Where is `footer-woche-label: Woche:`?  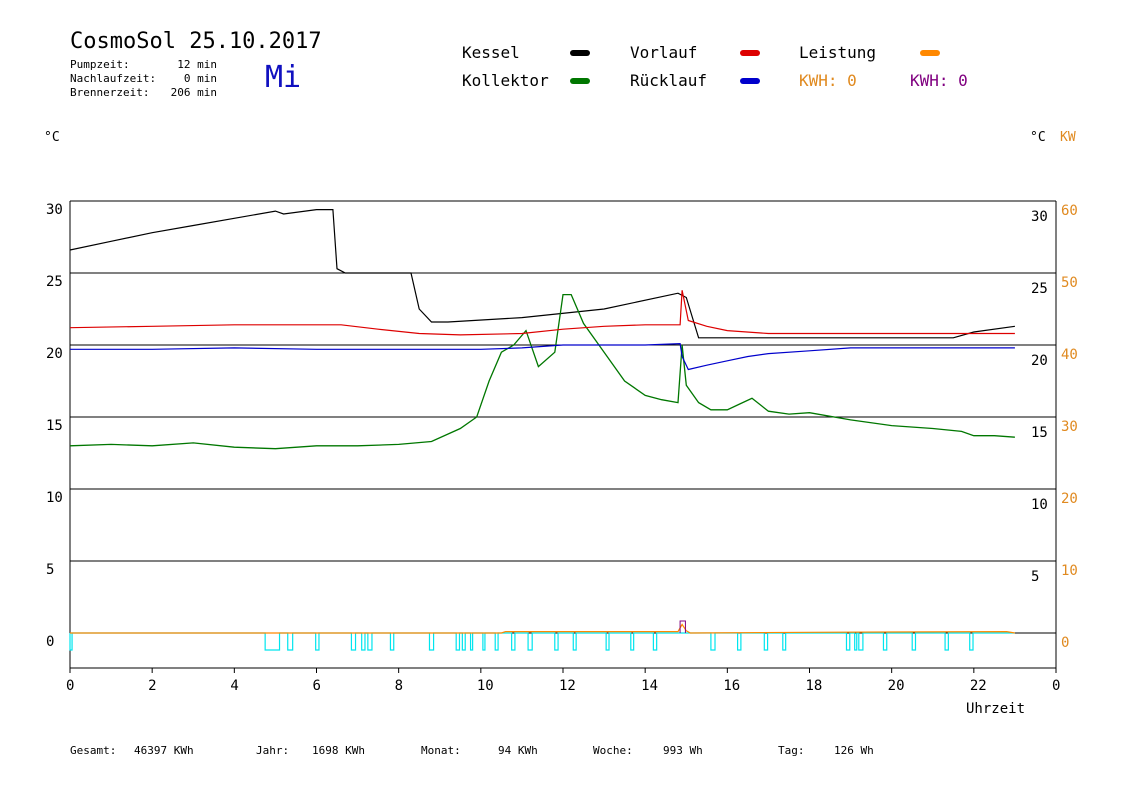
footer-woche-label: Woche: is located at coordinates (613, 750).